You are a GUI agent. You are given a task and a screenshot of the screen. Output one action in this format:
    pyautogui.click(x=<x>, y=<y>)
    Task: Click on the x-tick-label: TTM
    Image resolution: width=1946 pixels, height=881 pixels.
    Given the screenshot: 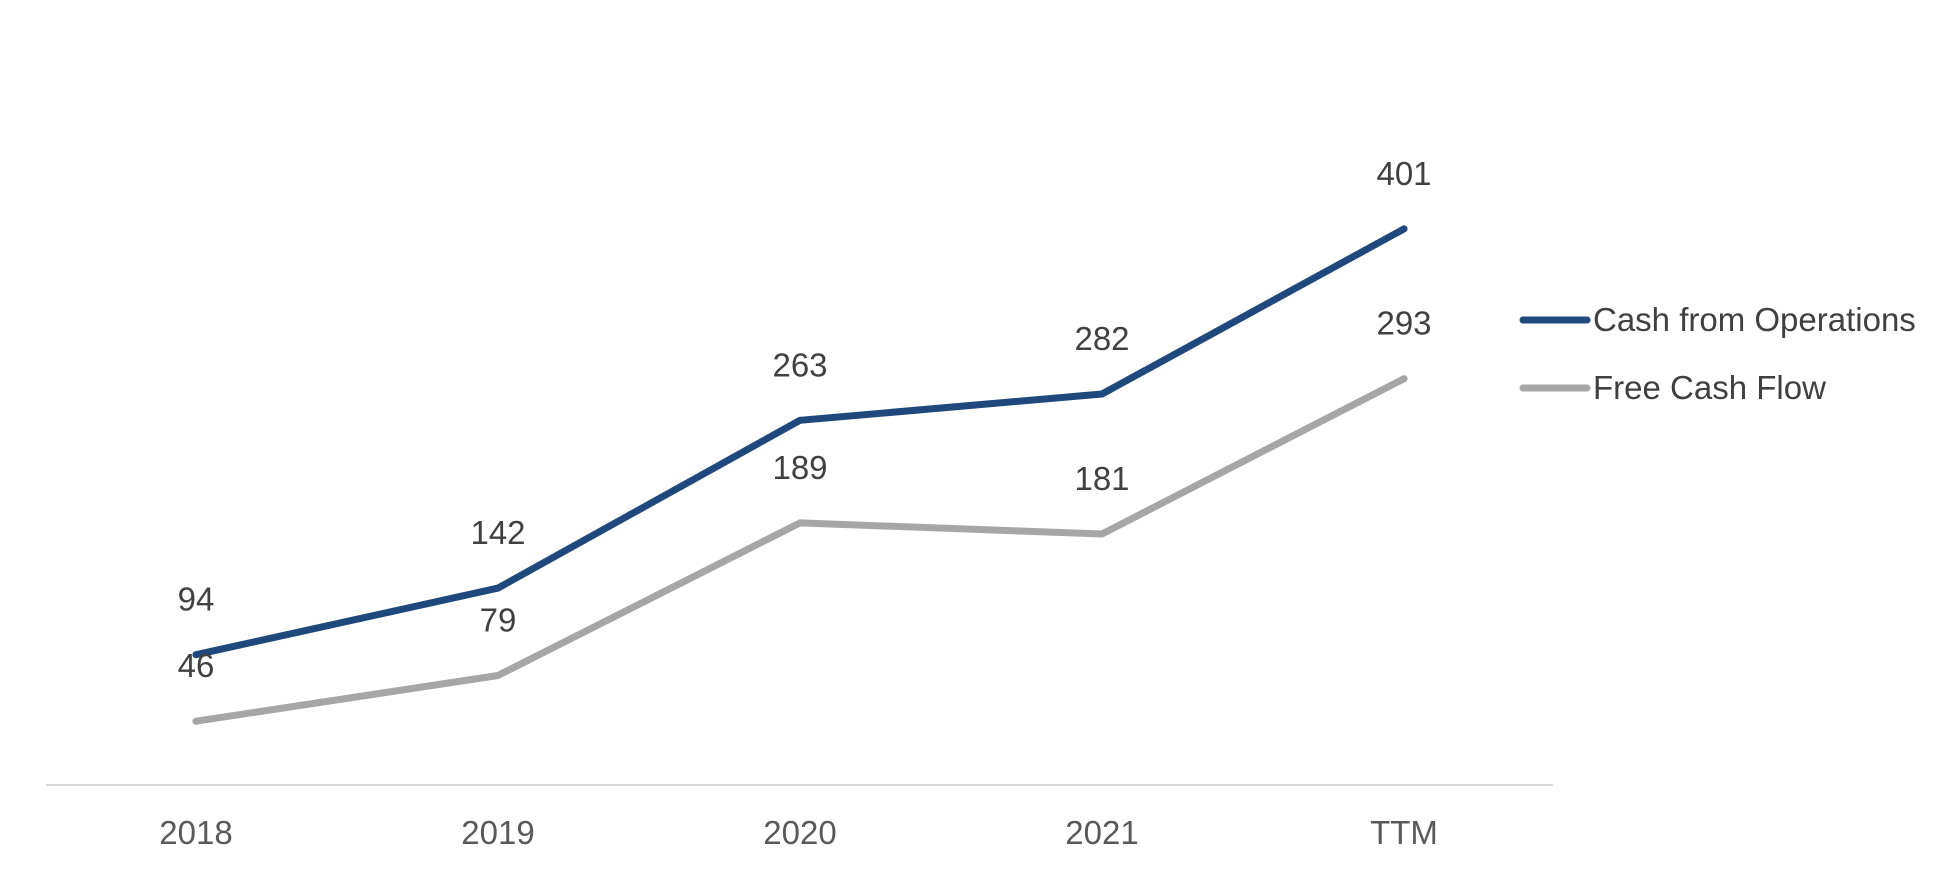 What is the action you would take?
    pyautogui.click(x=1404, y=832)
    